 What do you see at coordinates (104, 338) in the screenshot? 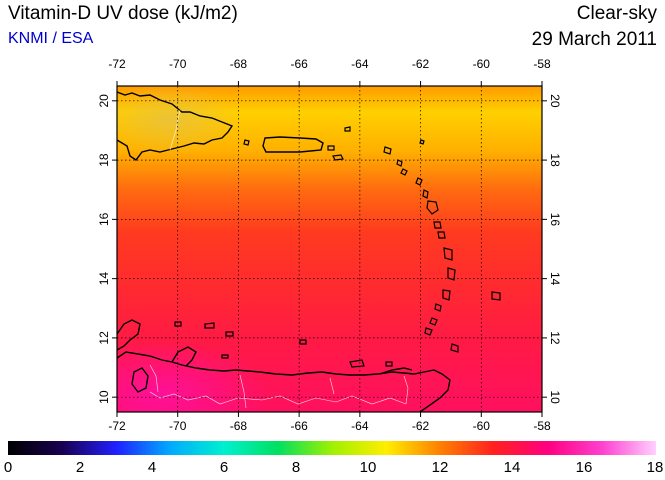
I see `lat-label-left: 12` at bounding box center [104, 338].